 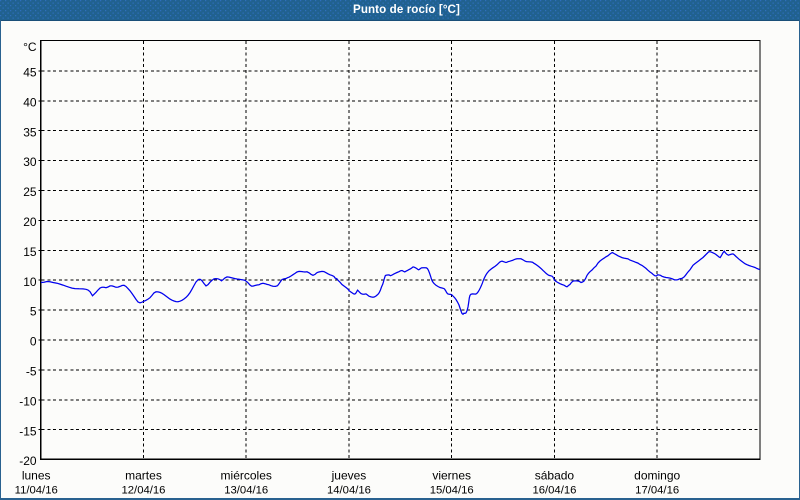 What do you see at coordinates (30, 192) in the screenshot?
I see `svg-text: 25` at bounding box center [30, 192].